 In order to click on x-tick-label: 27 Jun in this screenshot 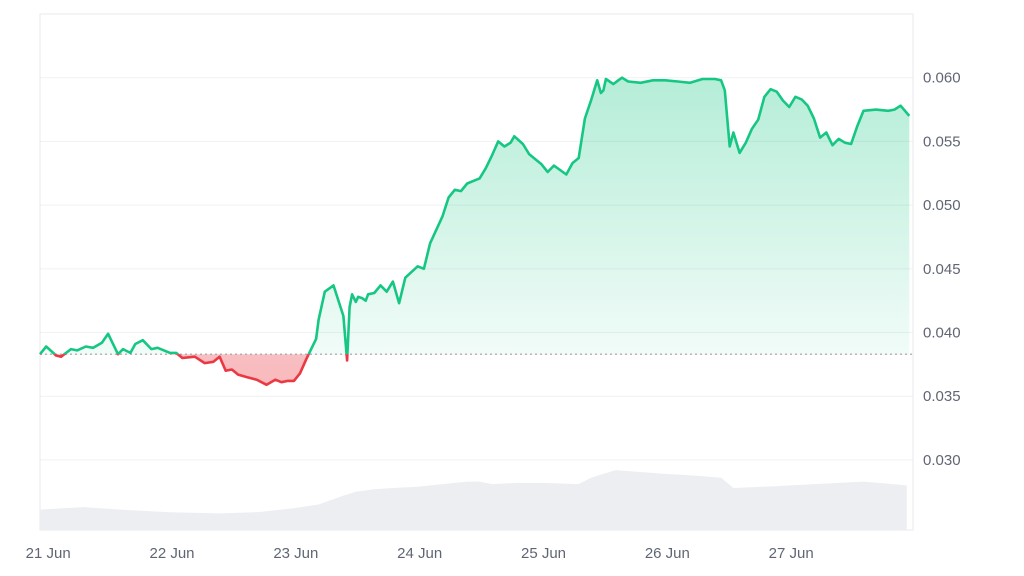, I will do `click(791, 553)`.